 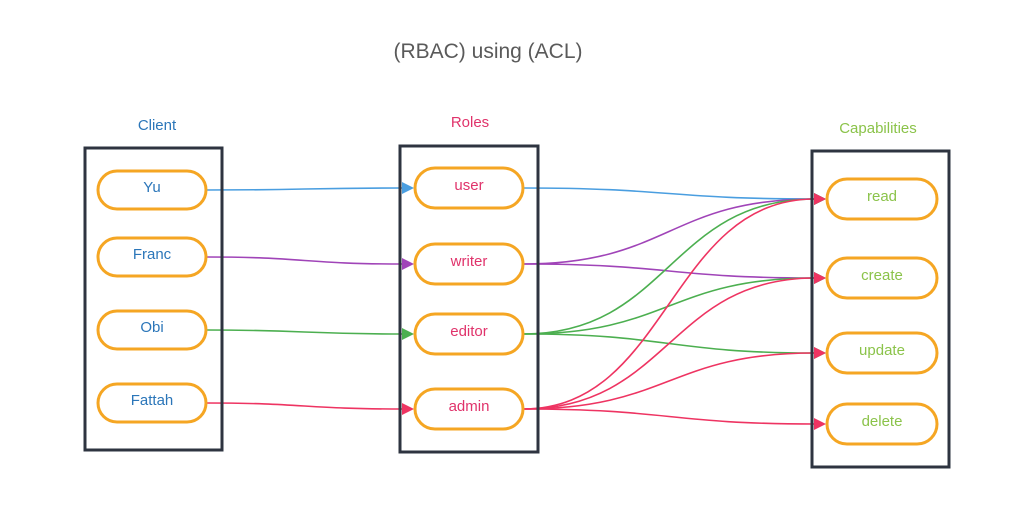 I want to click on roles-column-label: Roles, so click(x=470, y=122).